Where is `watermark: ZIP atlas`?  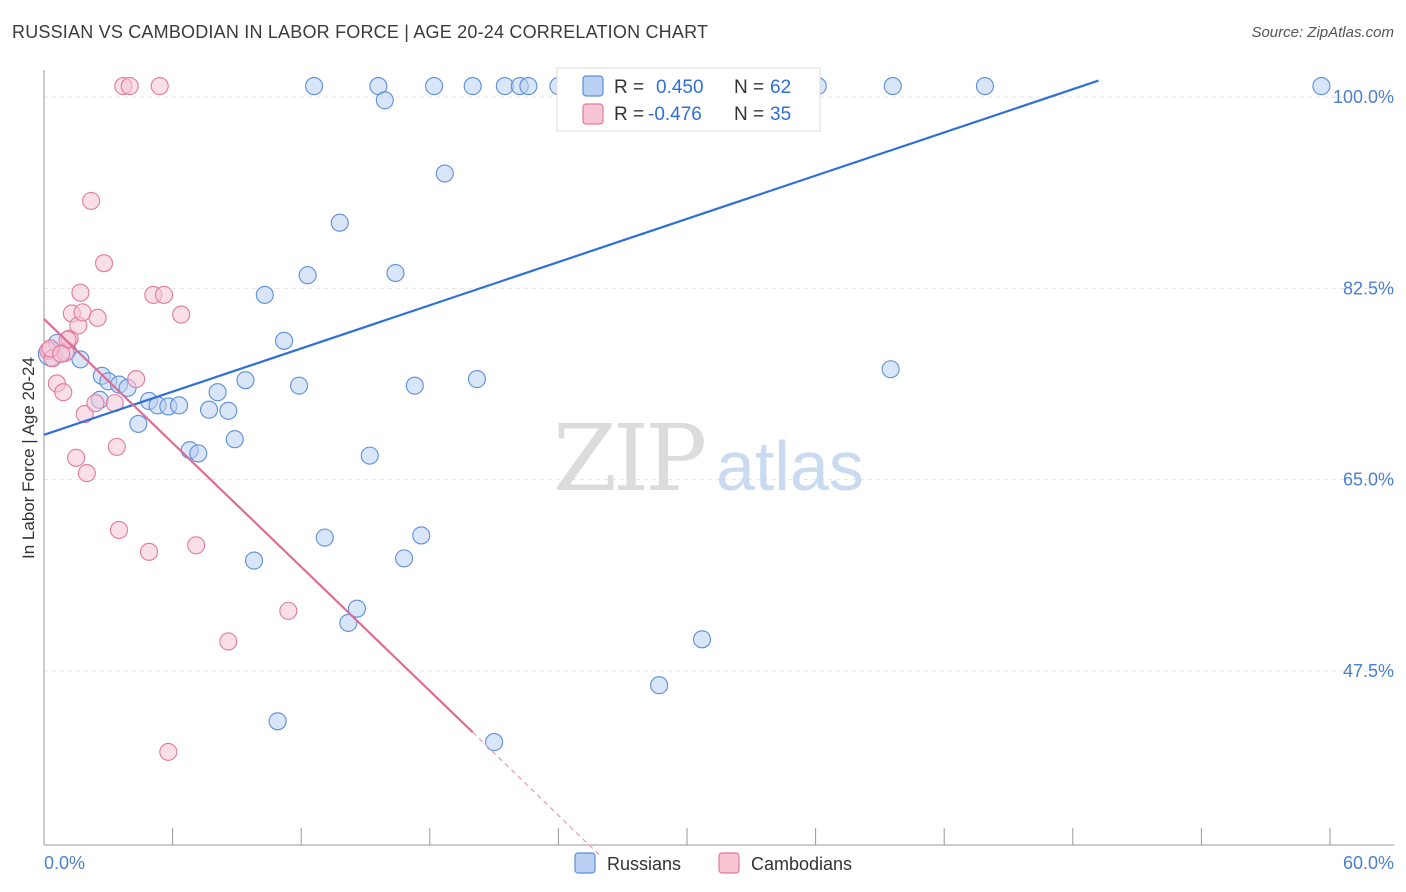
watermark: ZIP atlas is located at coordinates (708, 458).